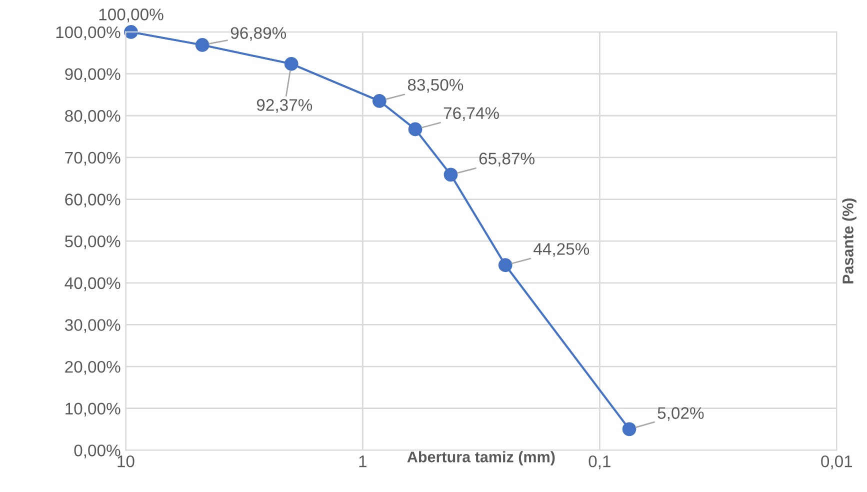 Image resolution: width=867 pixels, height=492 pixels. What do you see at coordinates (363, 462) in the screenshot?
I see `x-tick-label: 1` at bounding box center [363, 462].